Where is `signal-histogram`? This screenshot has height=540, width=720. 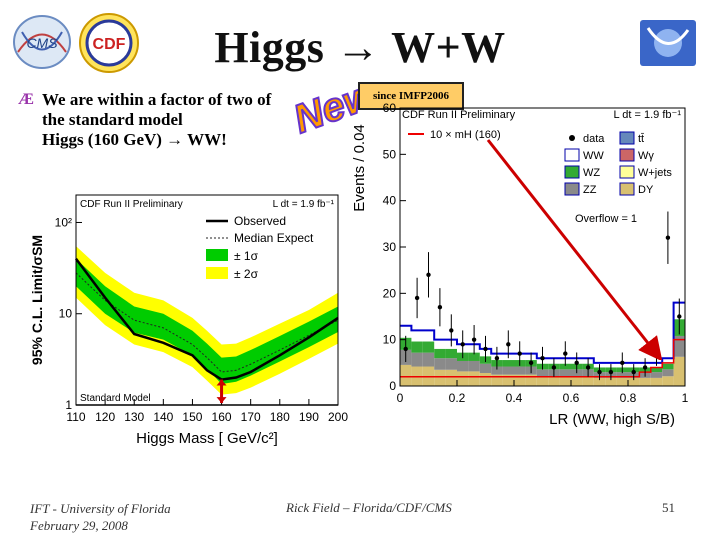
signal-histogram is located at coordinates (542, 358).